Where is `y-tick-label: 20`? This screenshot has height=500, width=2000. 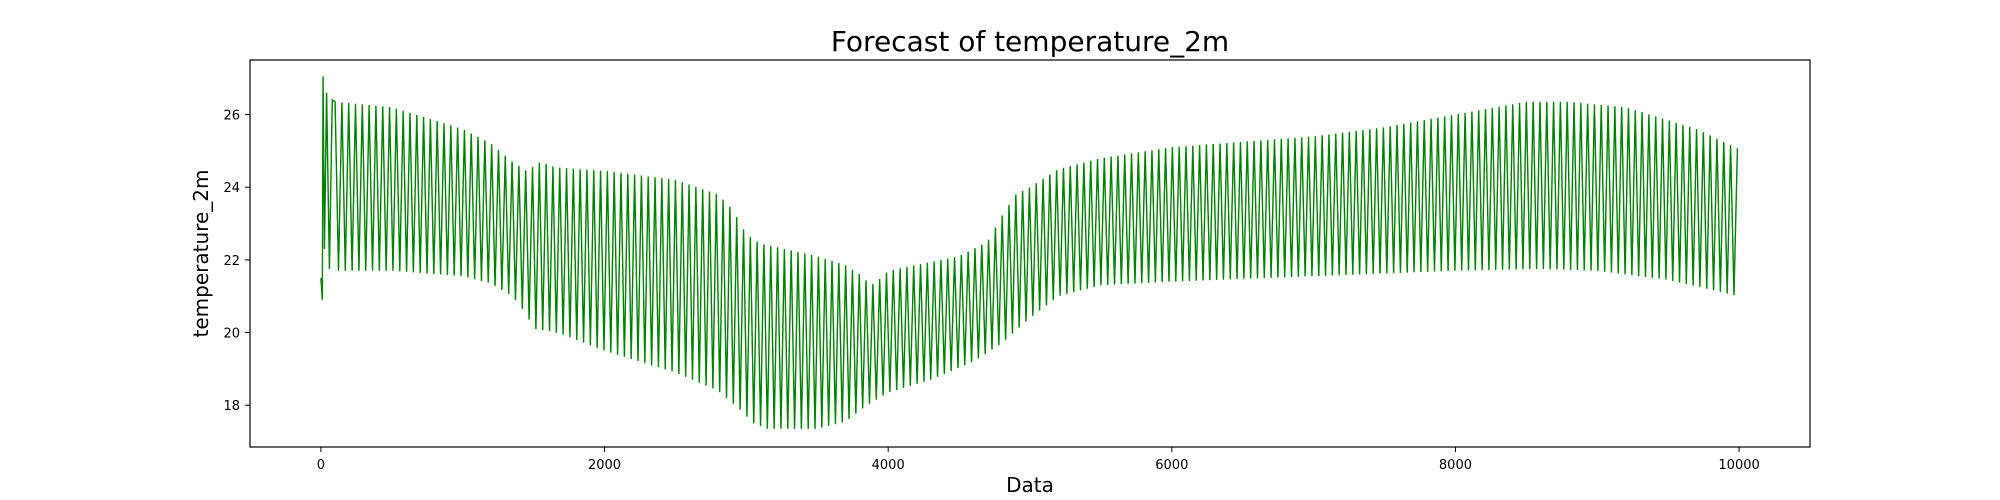 y-tick-label: 20 is located at coordinates (231, 334).